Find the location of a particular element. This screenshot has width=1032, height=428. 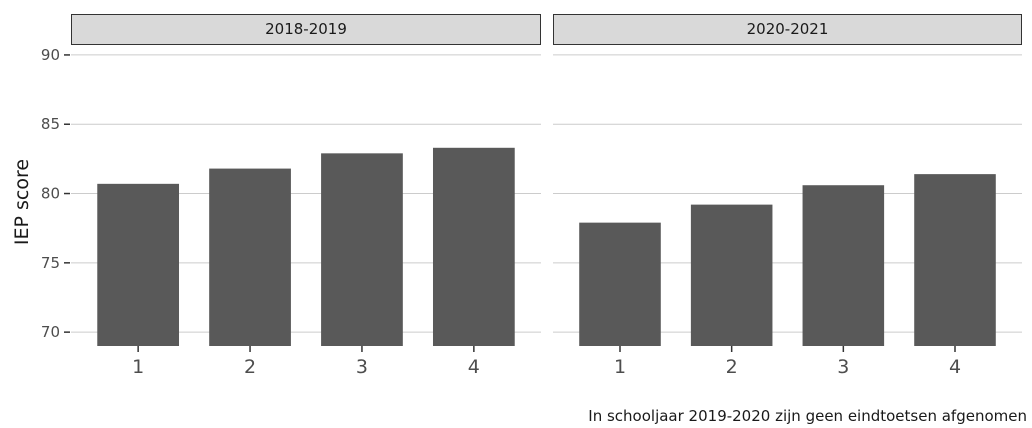

facet-strip-label-1: 2018-2019 is located at coordinates (306, 29).